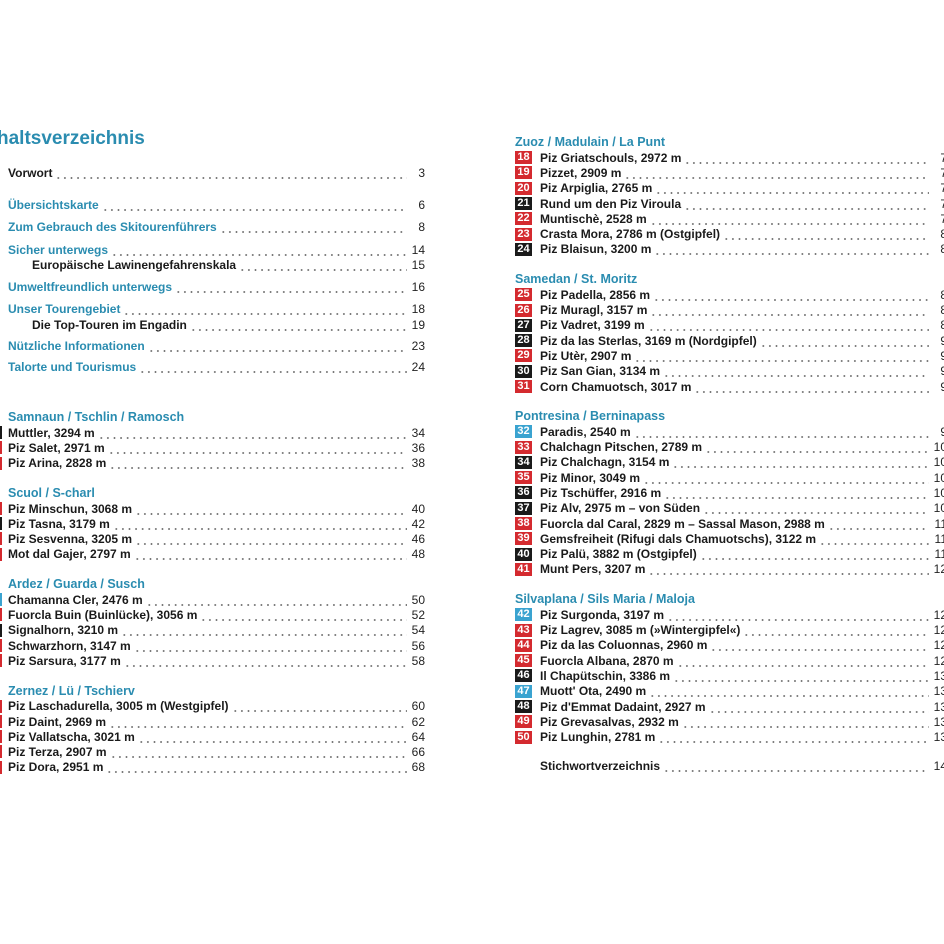  What do you see at coordinates (942, 310) in the screenshot?
I see `page-number: 8` at bounding box center [942, 310].